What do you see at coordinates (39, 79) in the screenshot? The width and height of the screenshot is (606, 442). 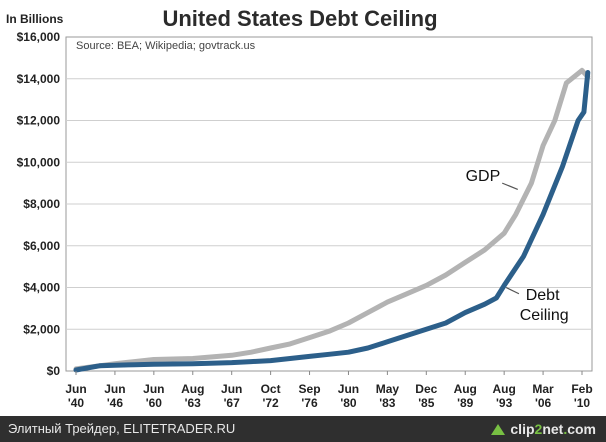 I see `y-tick-label: $14,000` at bounding box center [39, 79].